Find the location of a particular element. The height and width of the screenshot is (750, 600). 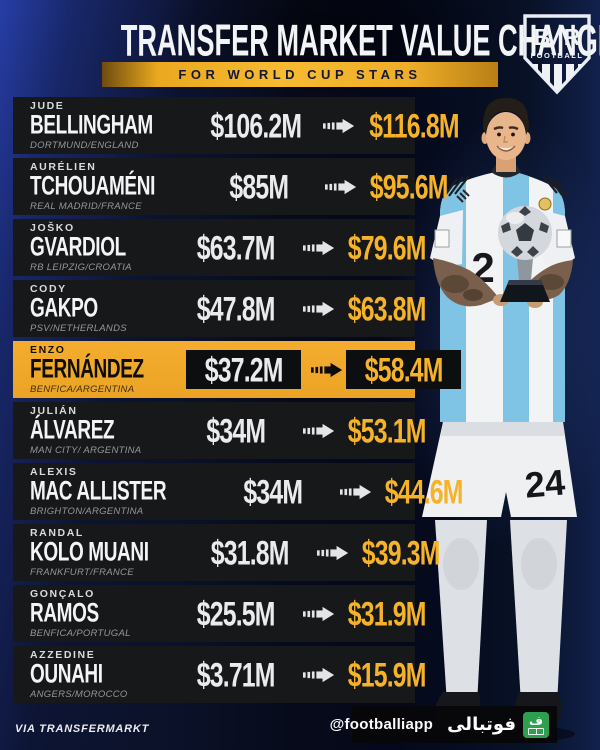

page-title: TRANSFER MARKET VALUE CHANGES is located at coordinates (360, 41).